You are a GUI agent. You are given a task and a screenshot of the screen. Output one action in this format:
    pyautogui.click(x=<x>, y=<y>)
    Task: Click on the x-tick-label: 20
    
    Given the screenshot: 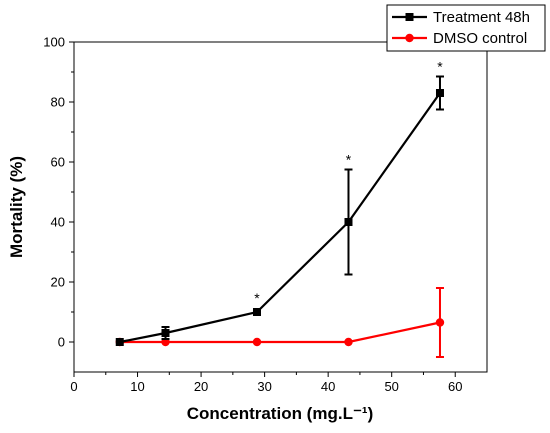 What is the action you would take?
    pyautogui.click(x=201, y=386)
    